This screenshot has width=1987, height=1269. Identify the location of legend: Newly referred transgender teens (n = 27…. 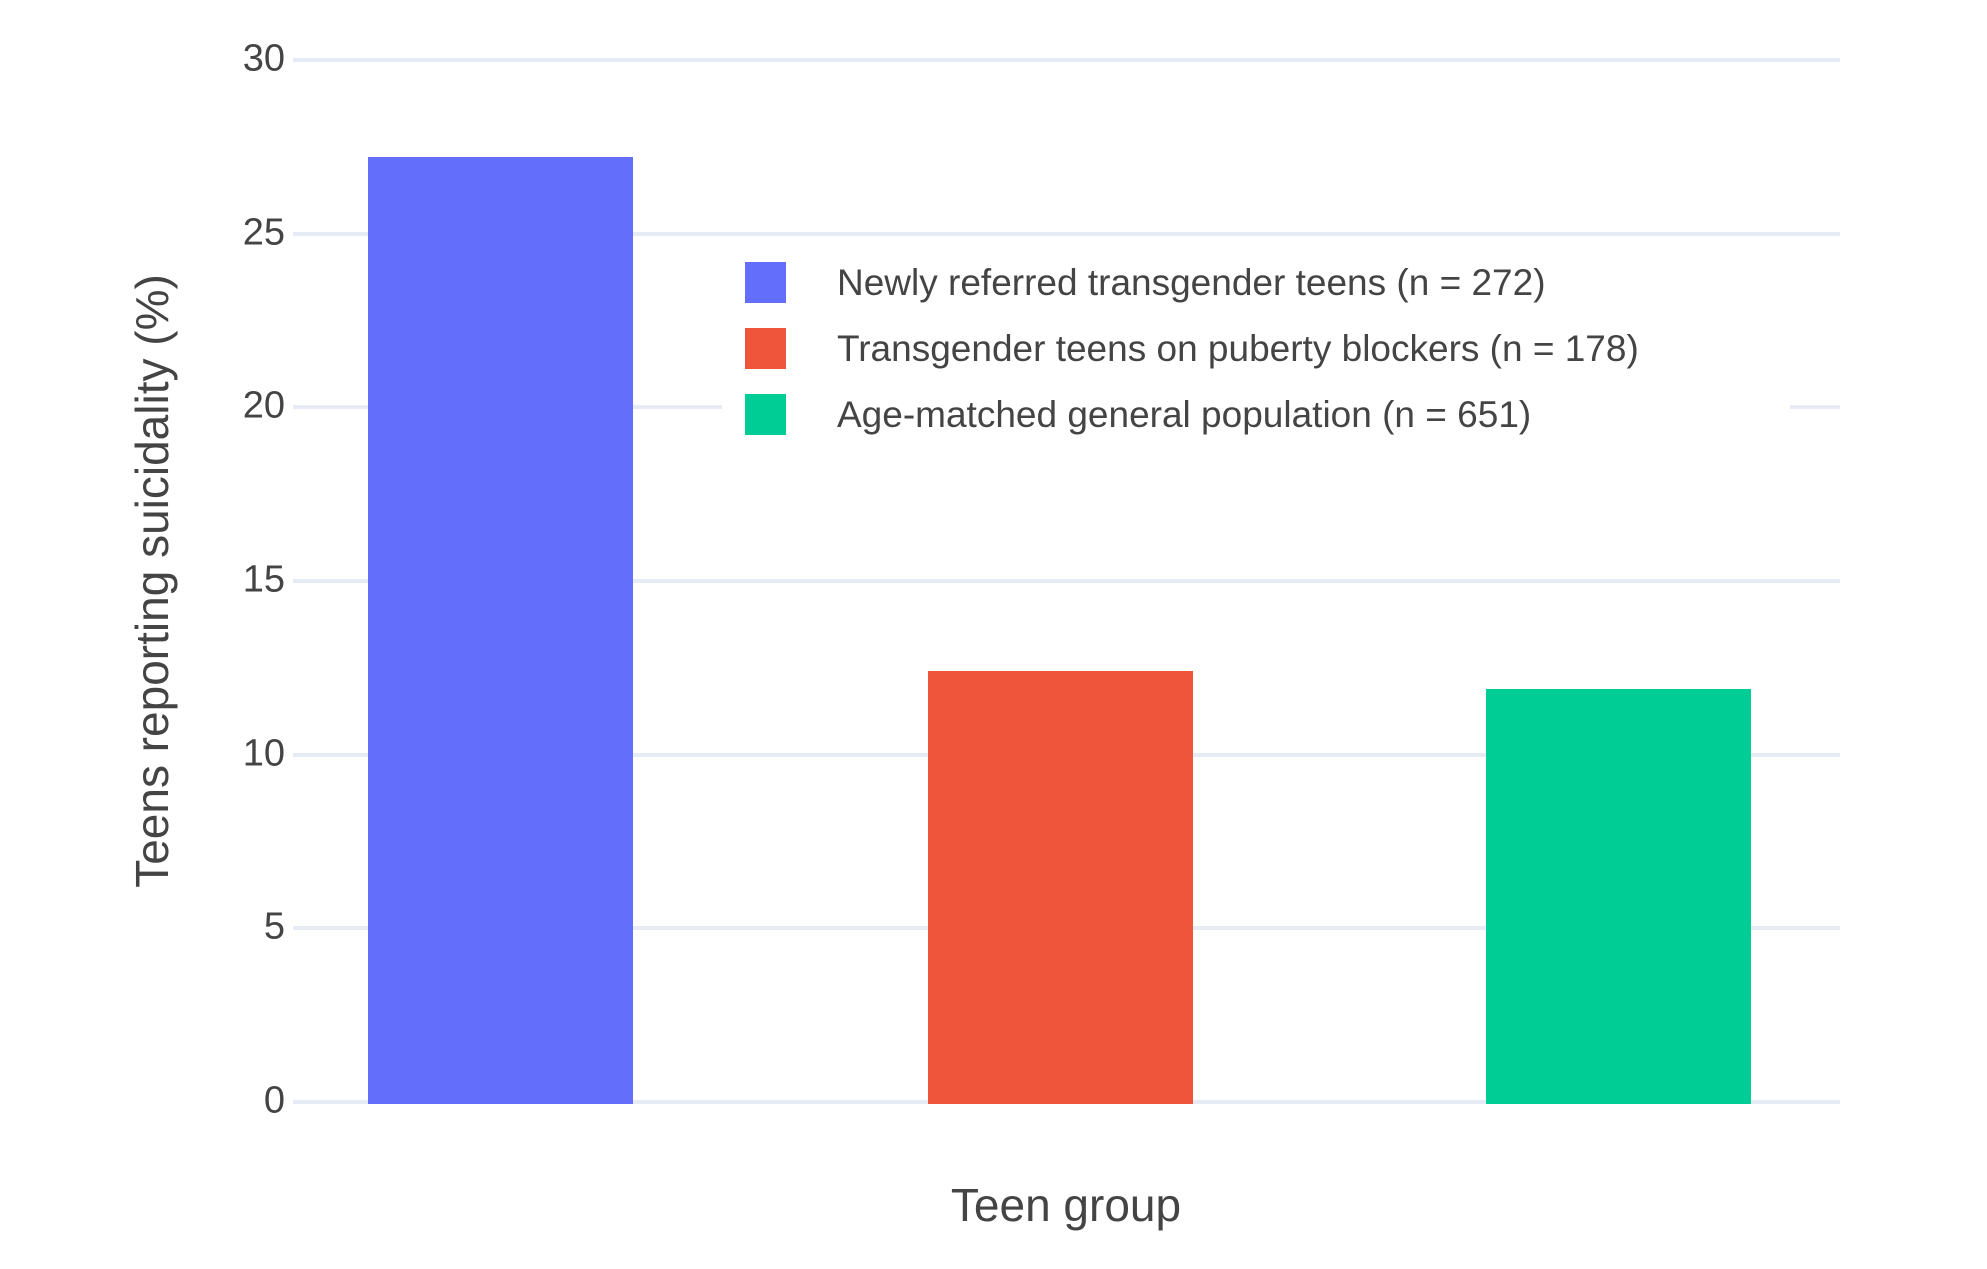
(1256, 347).